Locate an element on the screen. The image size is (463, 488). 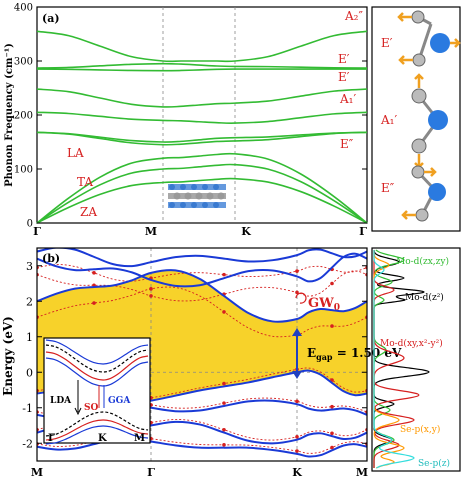
inset: Γ K M LDA SO GGA is located at coordinates (97, 391).